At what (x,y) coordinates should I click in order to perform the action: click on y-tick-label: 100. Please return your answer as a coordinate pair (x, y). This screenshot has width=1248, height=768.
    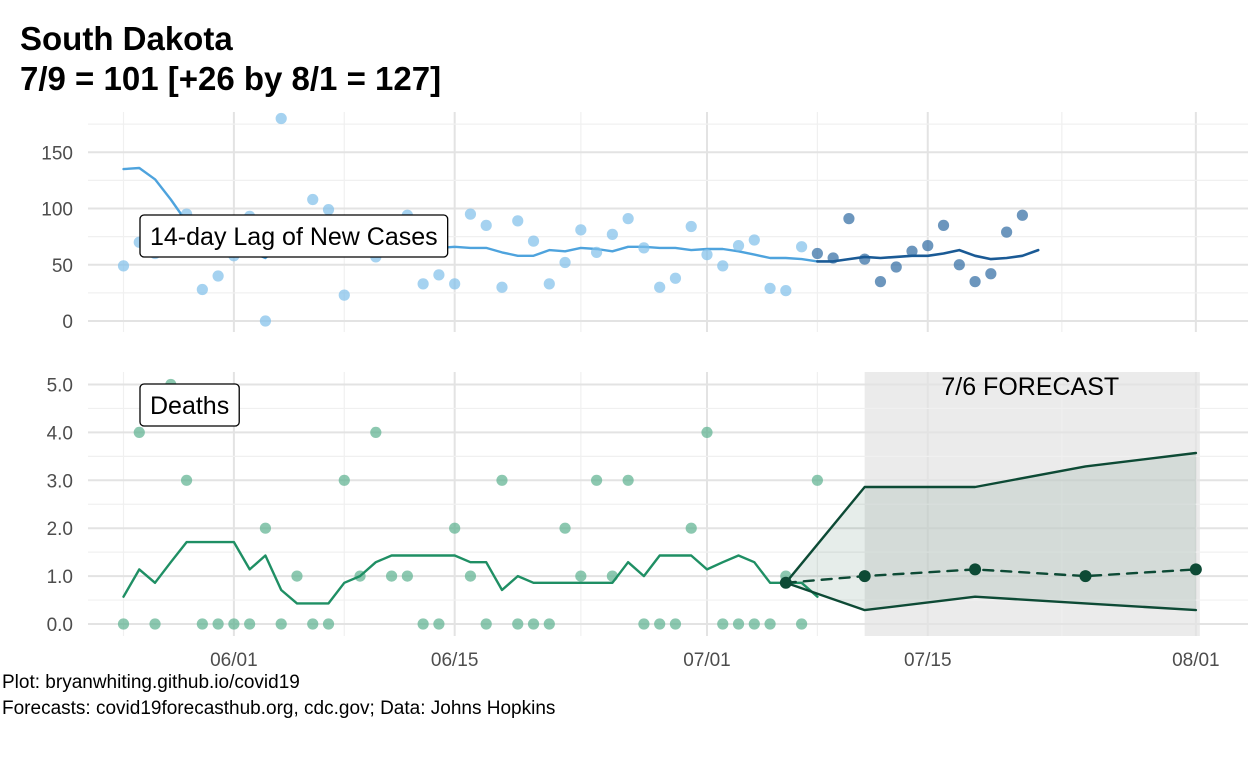
    Looking at the image, I should click on (57, 210).